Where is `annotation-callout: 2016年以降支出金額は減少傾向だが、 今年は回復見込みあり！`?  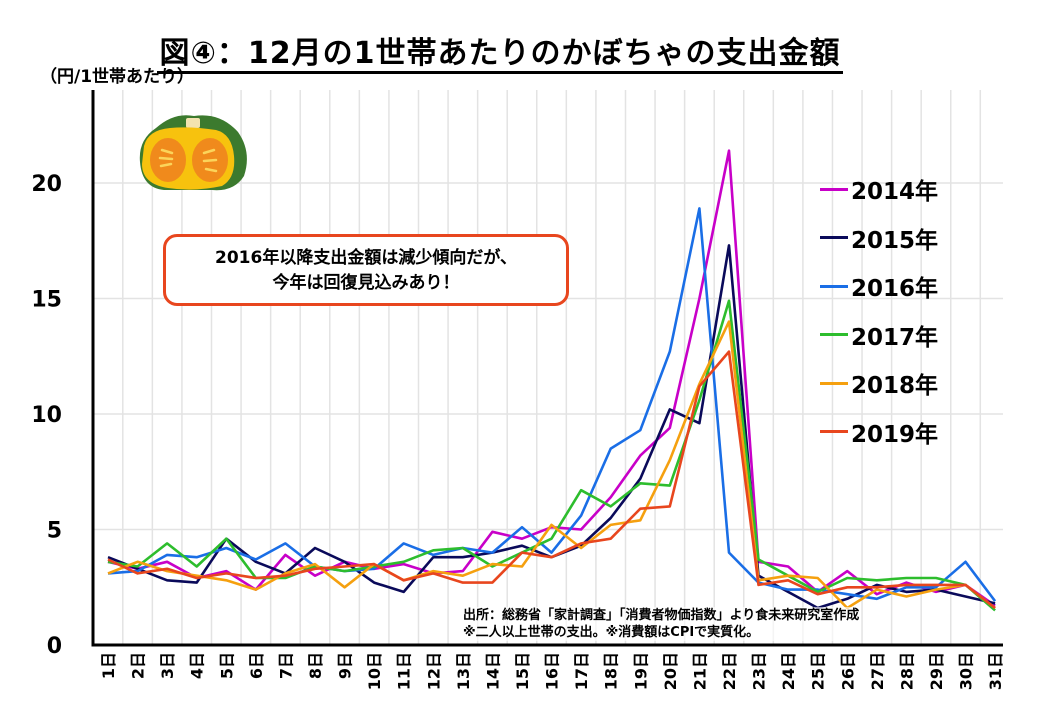
annotation-callout: 2016年以降支出金額は減少傾向だが、 今年は回復見込みあり！ is located at coordinates (366, 270).